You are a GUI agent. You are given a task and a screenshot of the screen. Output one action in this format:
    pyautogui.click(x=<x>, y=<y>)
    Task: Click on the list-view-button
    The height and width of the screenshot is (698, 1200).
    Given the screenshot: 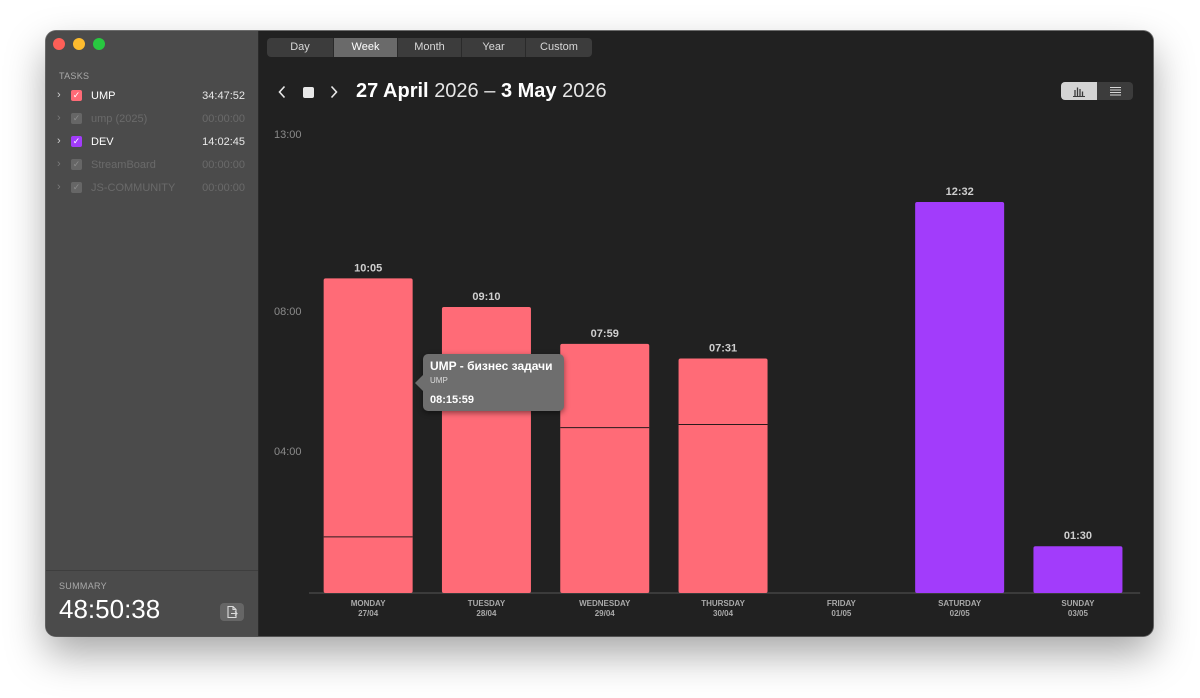 What is the action you would take?
    pyautogui.click(x=1115, y=91)
    